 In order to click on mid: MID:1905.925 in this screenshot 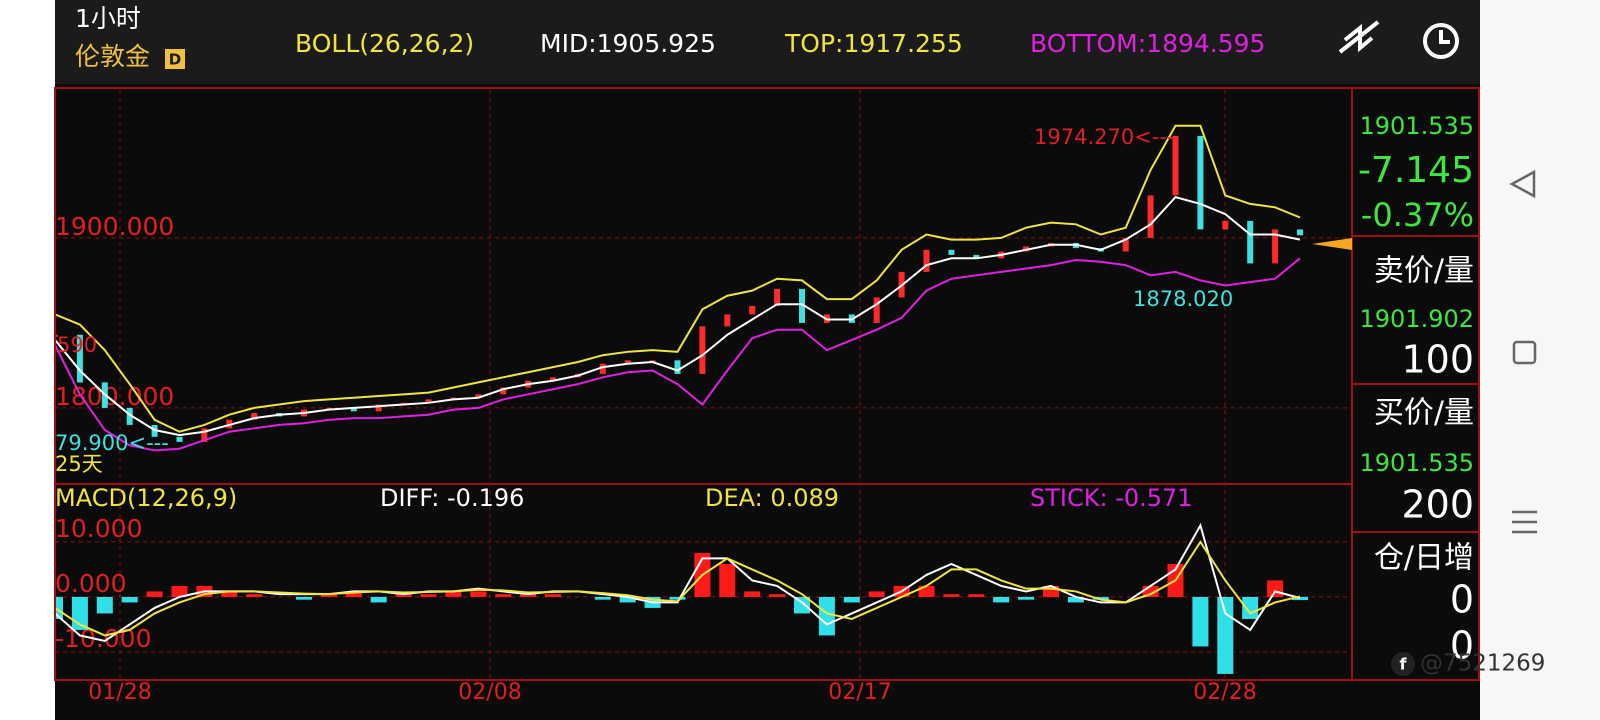, I will do `click(628, 43)`.